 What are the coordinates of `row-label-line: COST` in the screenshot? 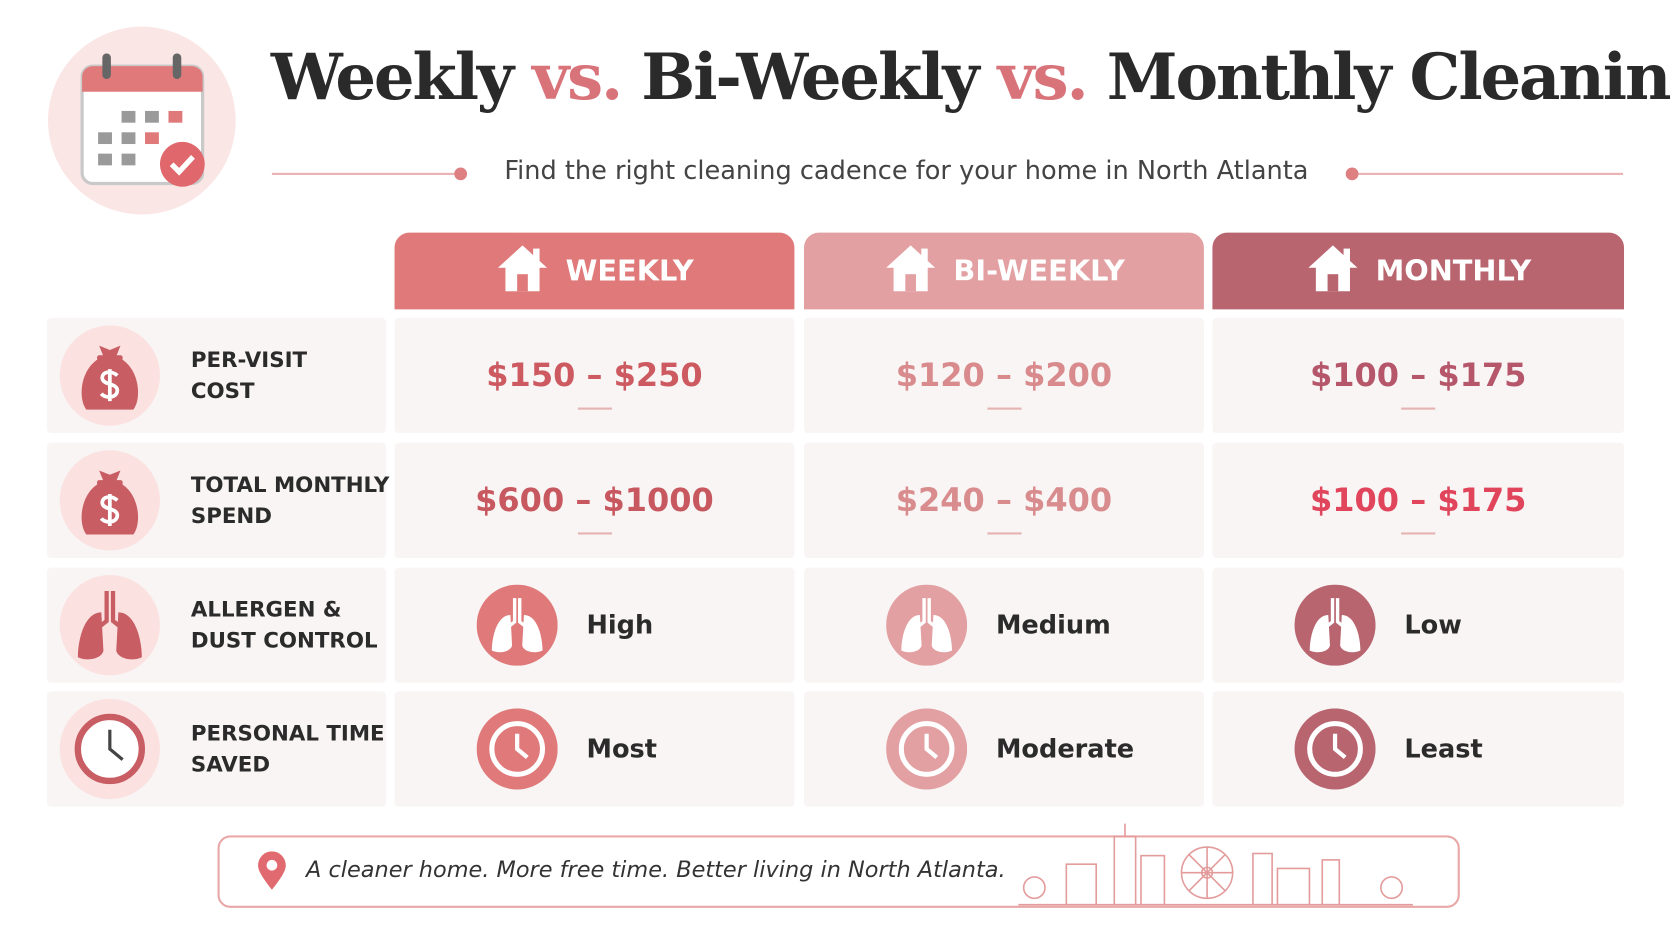 It's located at (222, 390).